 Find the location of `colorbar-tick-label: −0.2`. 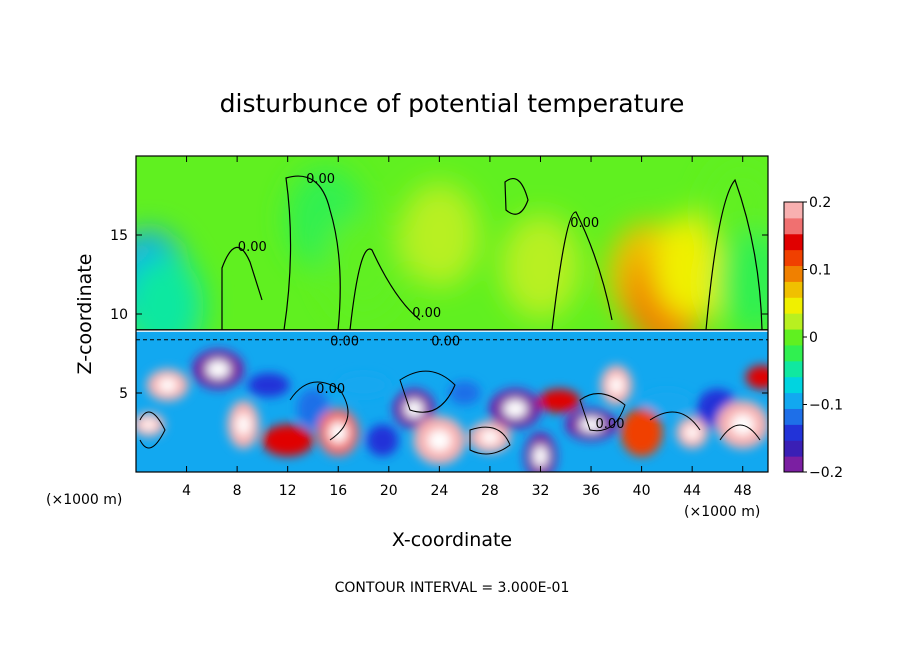

colorbar-tick-label: −0.2 is located at coordinates (826, 473).